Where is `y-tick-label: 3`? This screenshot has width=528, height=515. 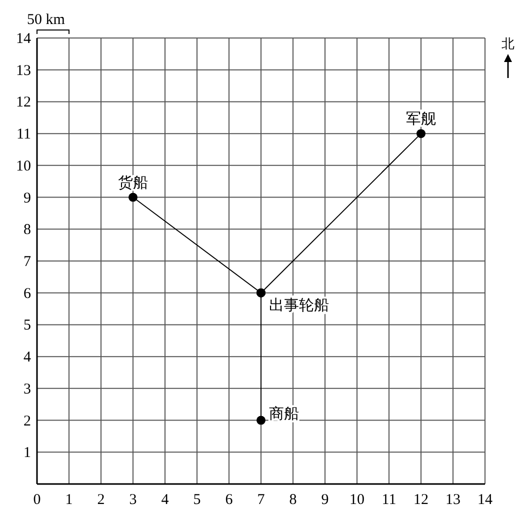
y-tick-label: 3 is located at coordinates (27, 389).